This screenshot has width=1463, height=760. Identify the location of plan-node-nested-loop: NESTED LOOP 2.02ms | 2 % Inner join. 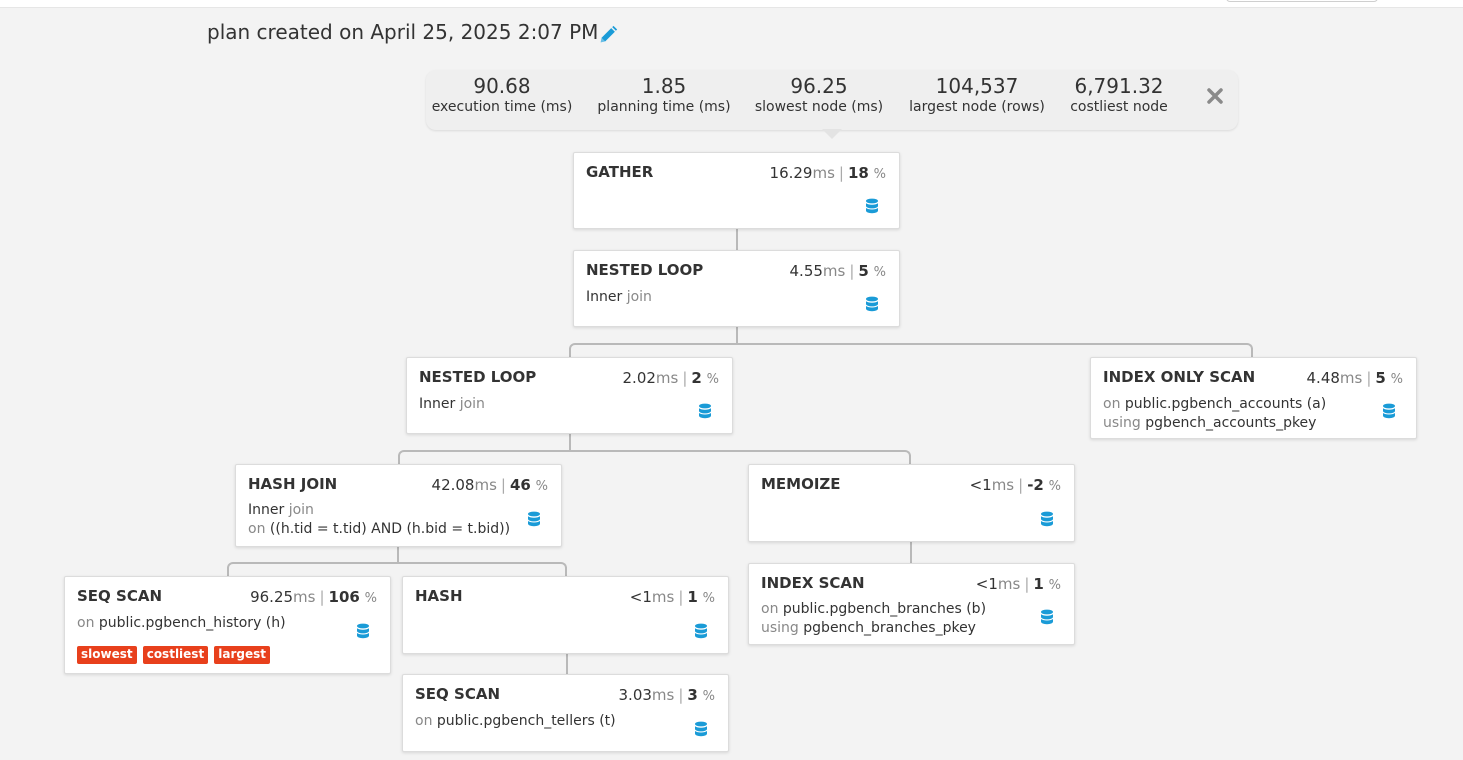
(569, 395).